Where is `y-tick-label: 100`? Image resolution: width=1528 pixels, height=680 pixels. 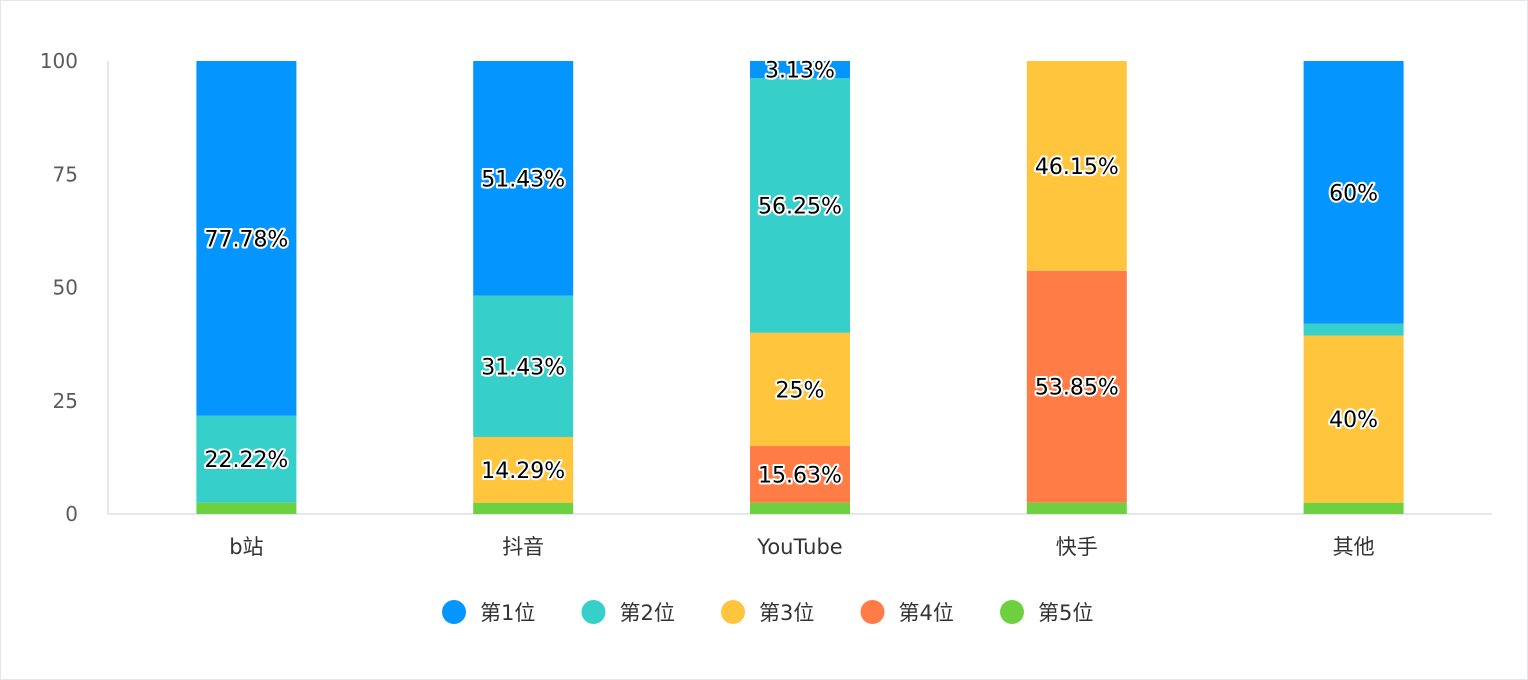
y-tick-label: 100 is located at coordinates (59, 61).